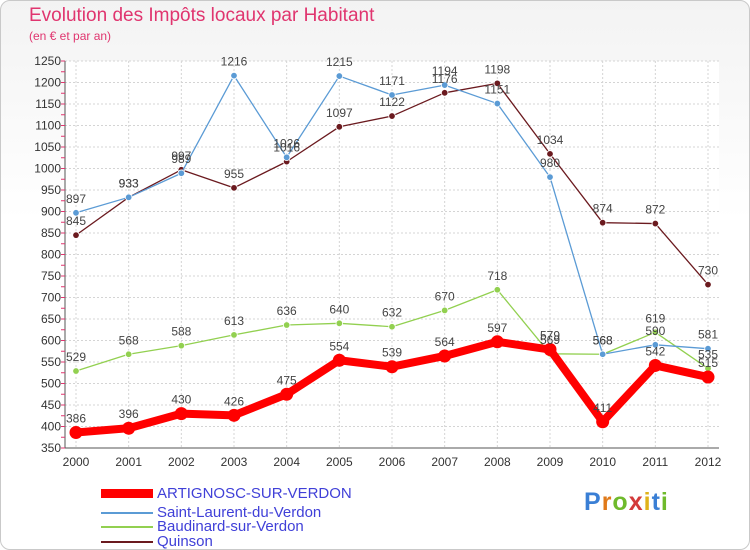 The image size is (750, 550). What do you see at coordinates (287, 311) in the screenshot?
I see `data-label: 636` at bounding box center [287, 311].